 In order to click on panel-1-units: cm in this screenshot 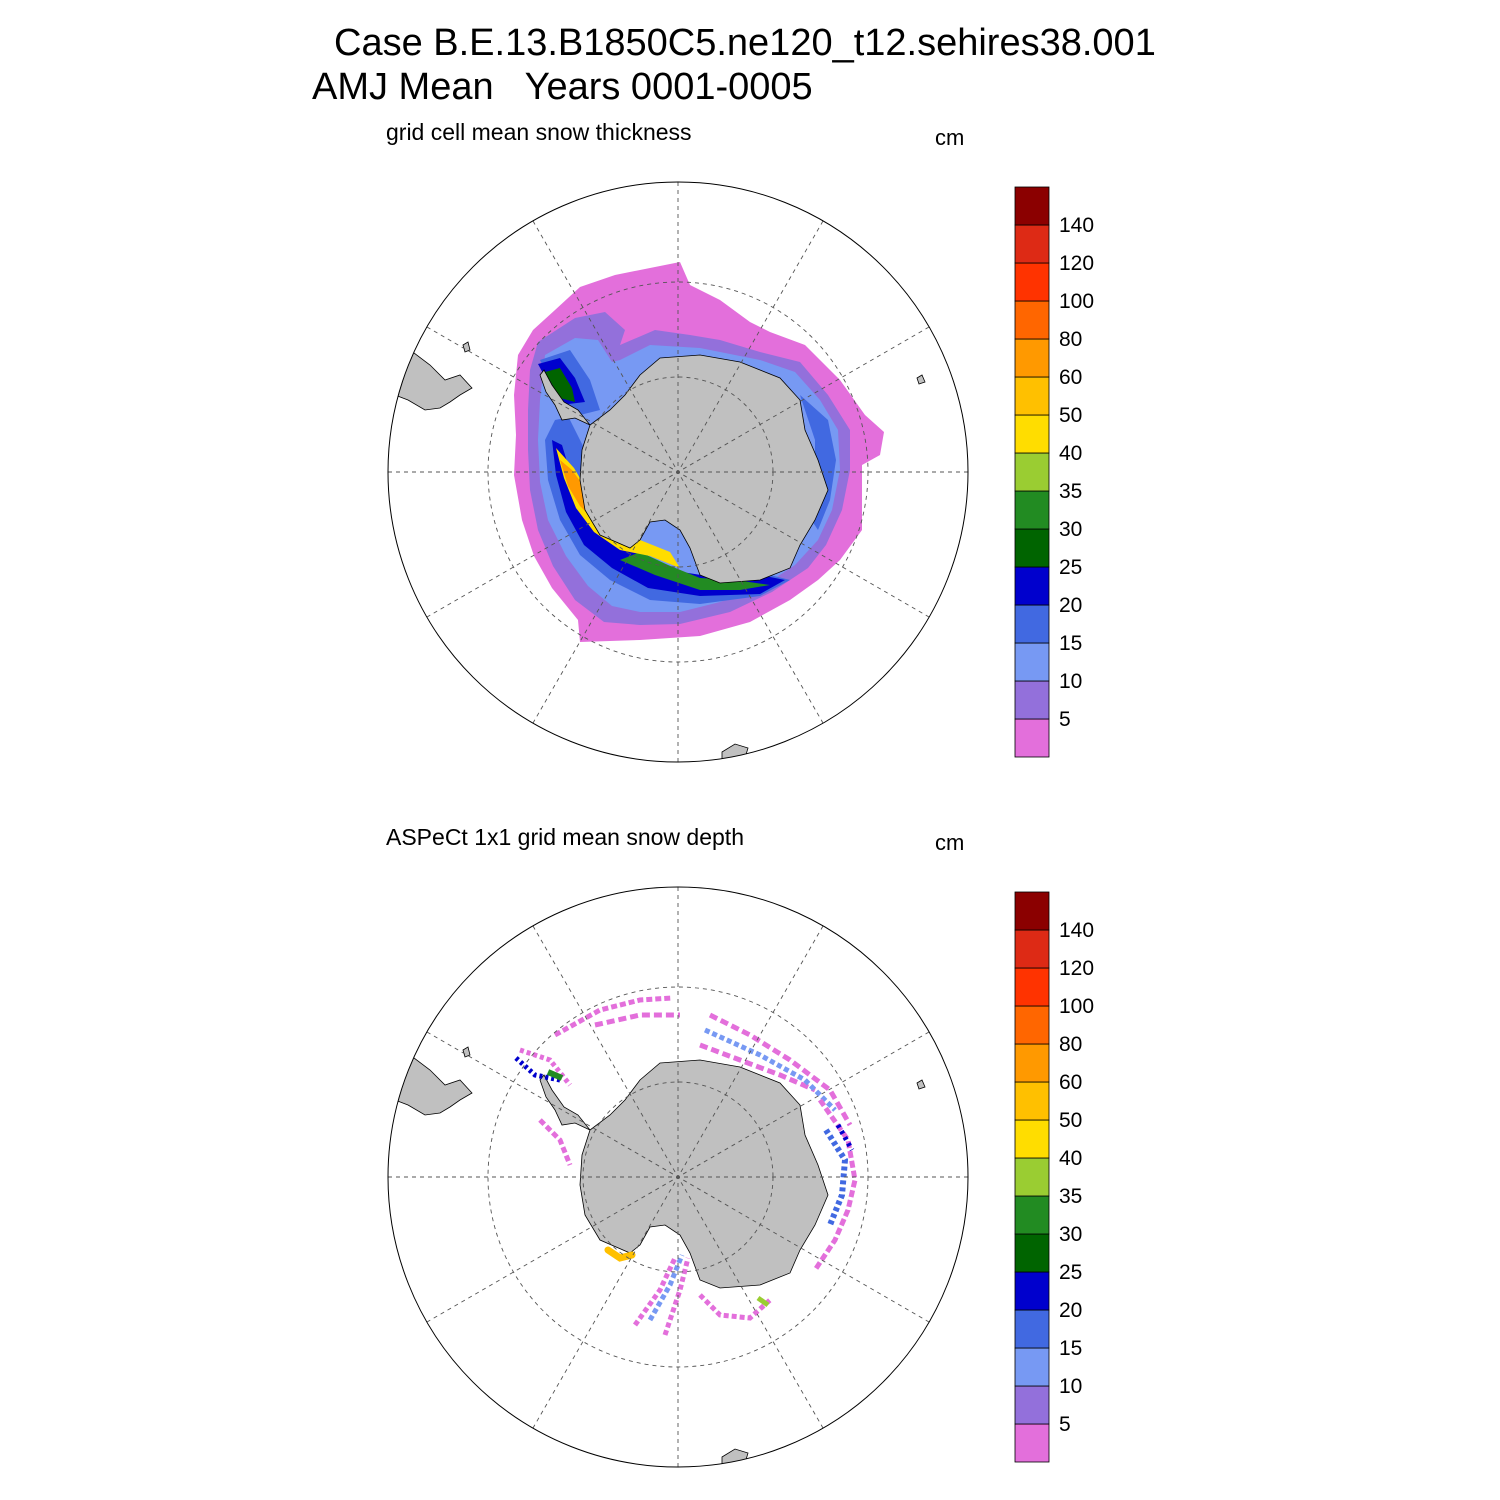, I will do `click(950, 137)`.